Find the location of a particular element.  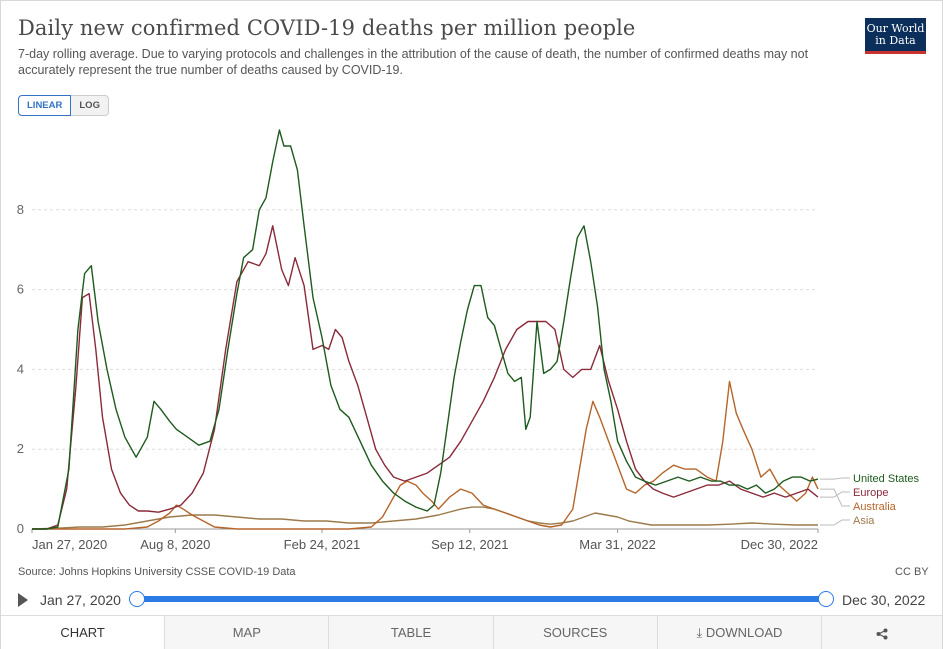

logo-line-1: Our World is located at coordinates (895, 28).